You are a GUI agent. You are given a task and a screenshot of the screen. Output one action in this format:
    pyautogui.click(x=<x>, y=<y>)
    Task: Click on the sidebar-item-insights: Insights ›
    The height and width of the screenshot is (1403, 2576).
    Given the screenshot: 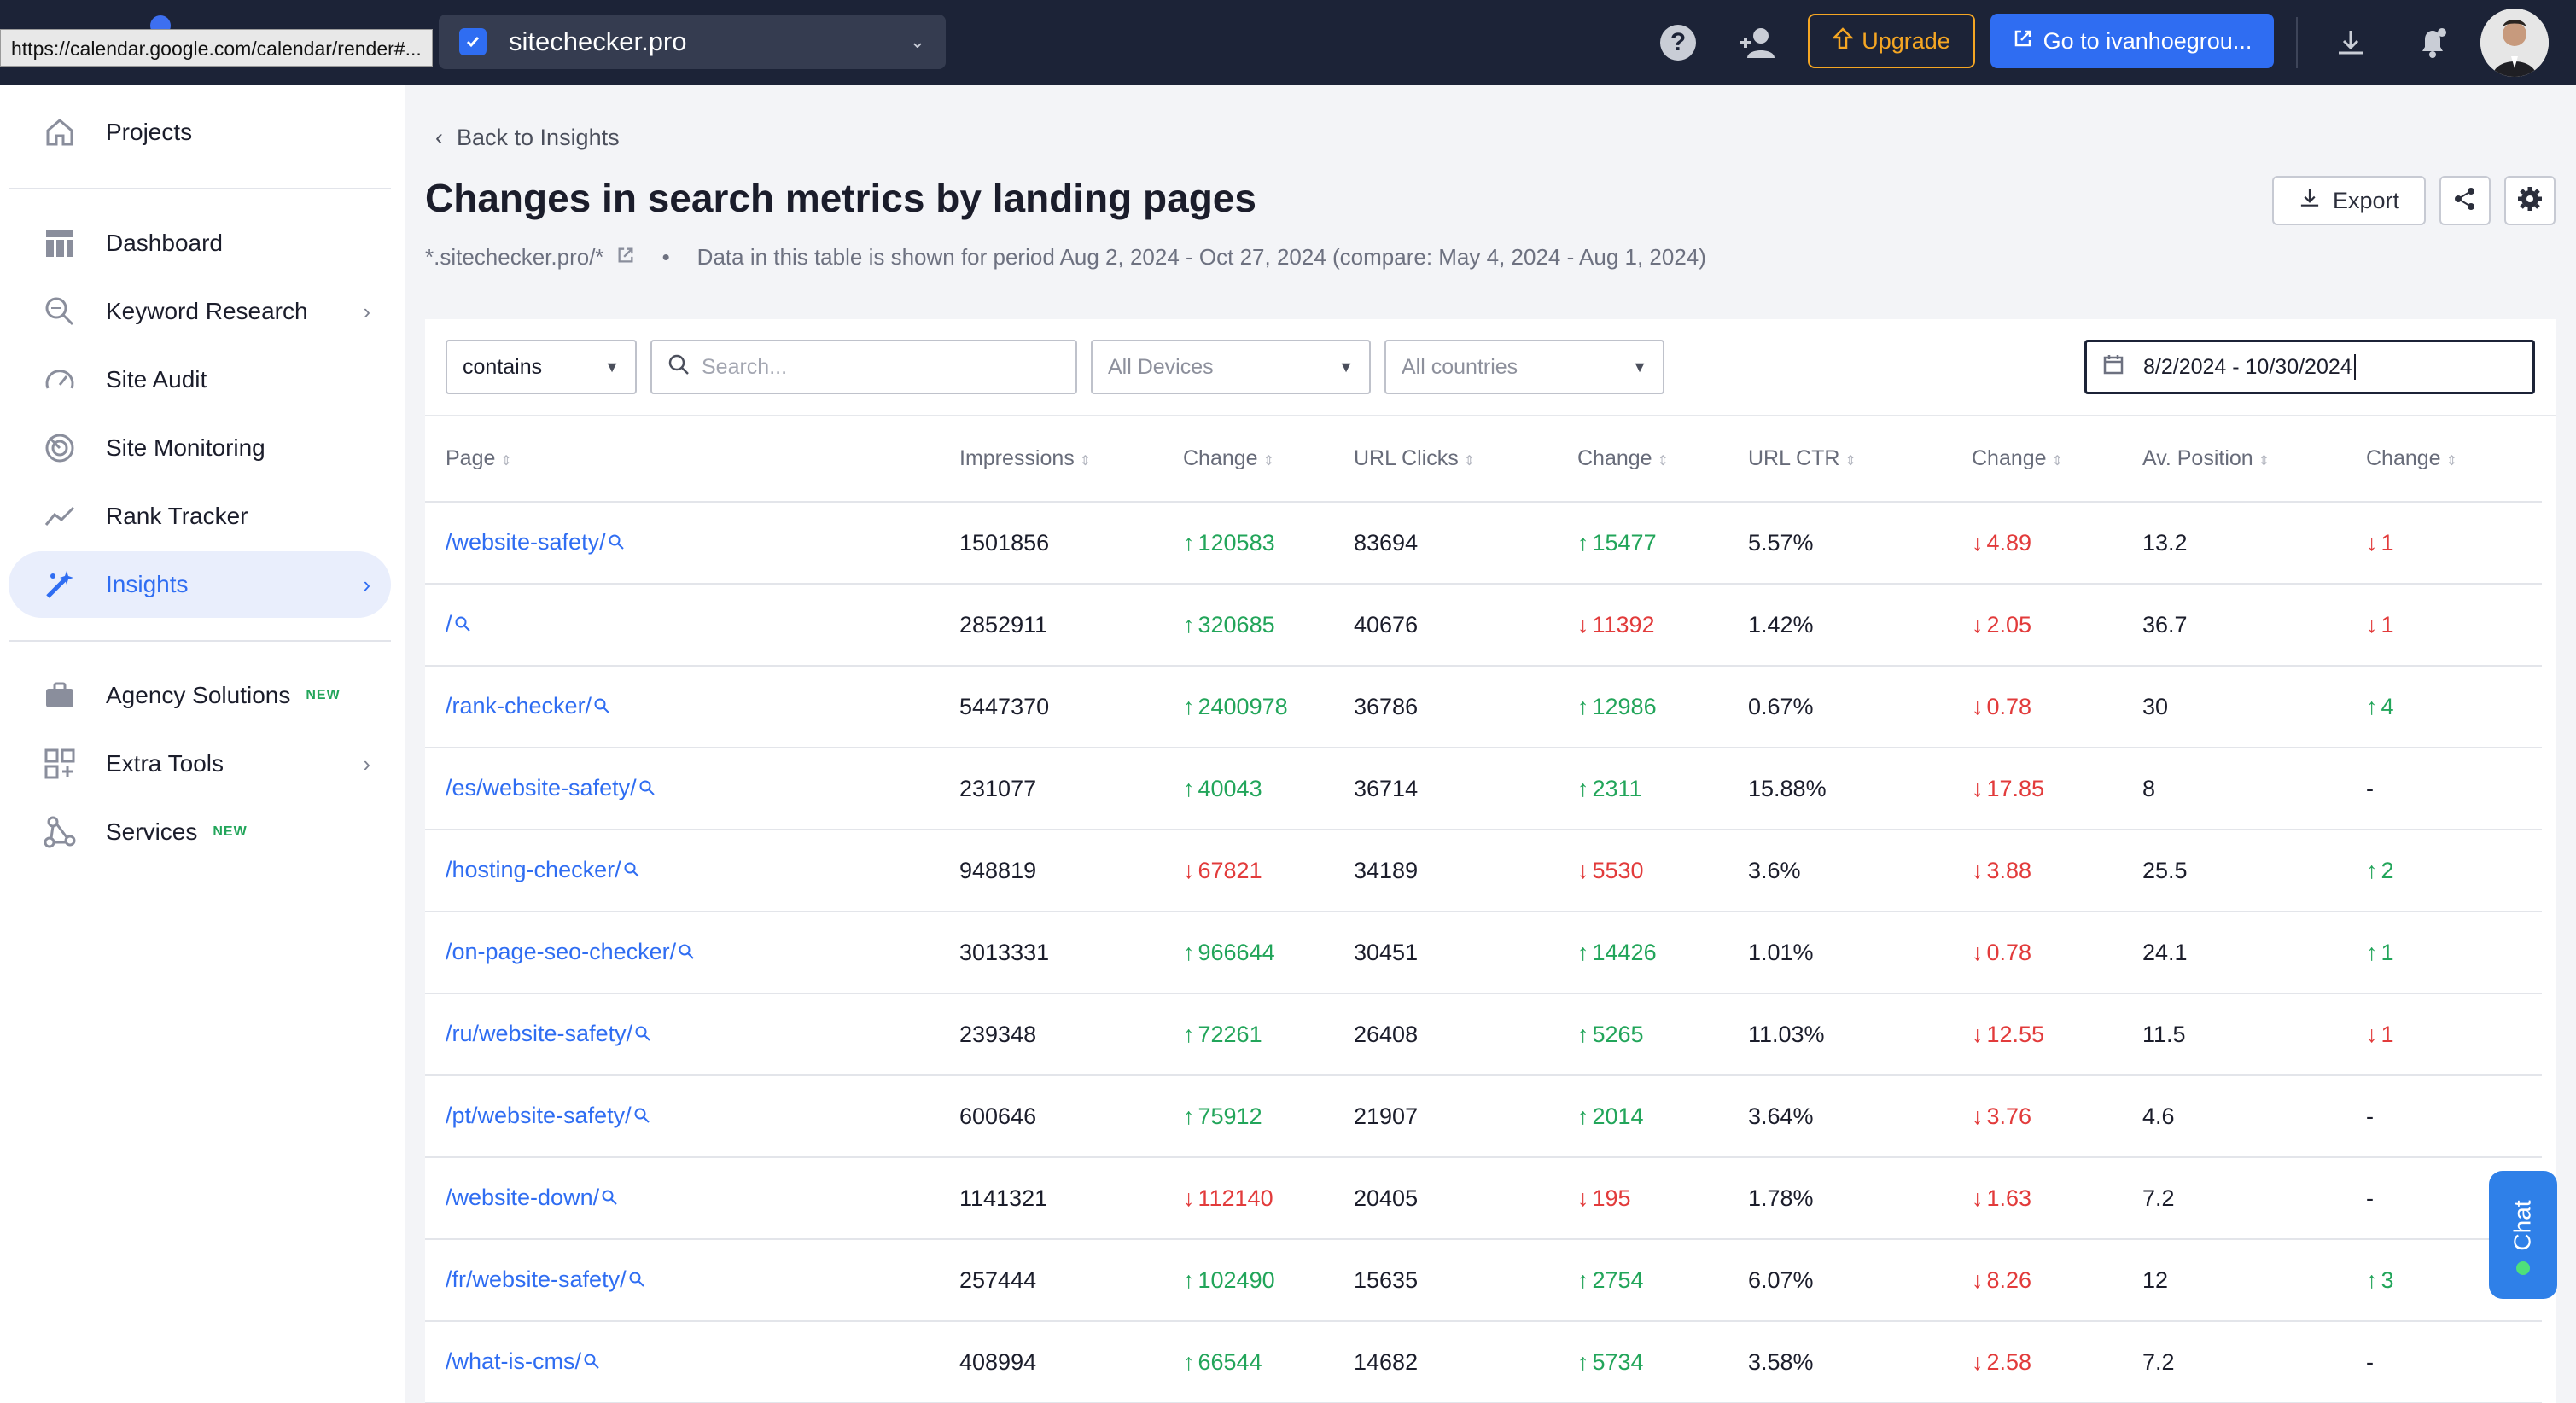 What is the action you would take?
    pyautogui.click(x=200, y=584)
    